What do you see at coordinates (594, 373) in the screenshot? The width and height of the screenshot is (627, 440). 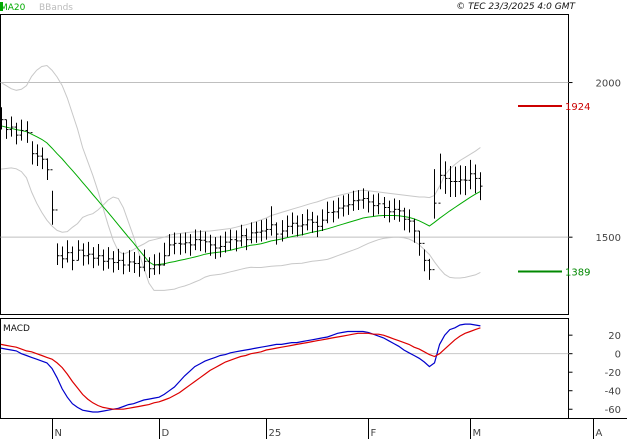 I see `macd-y-axis: 20 0 -20 -40 -60` at bounding box center [594, 373].